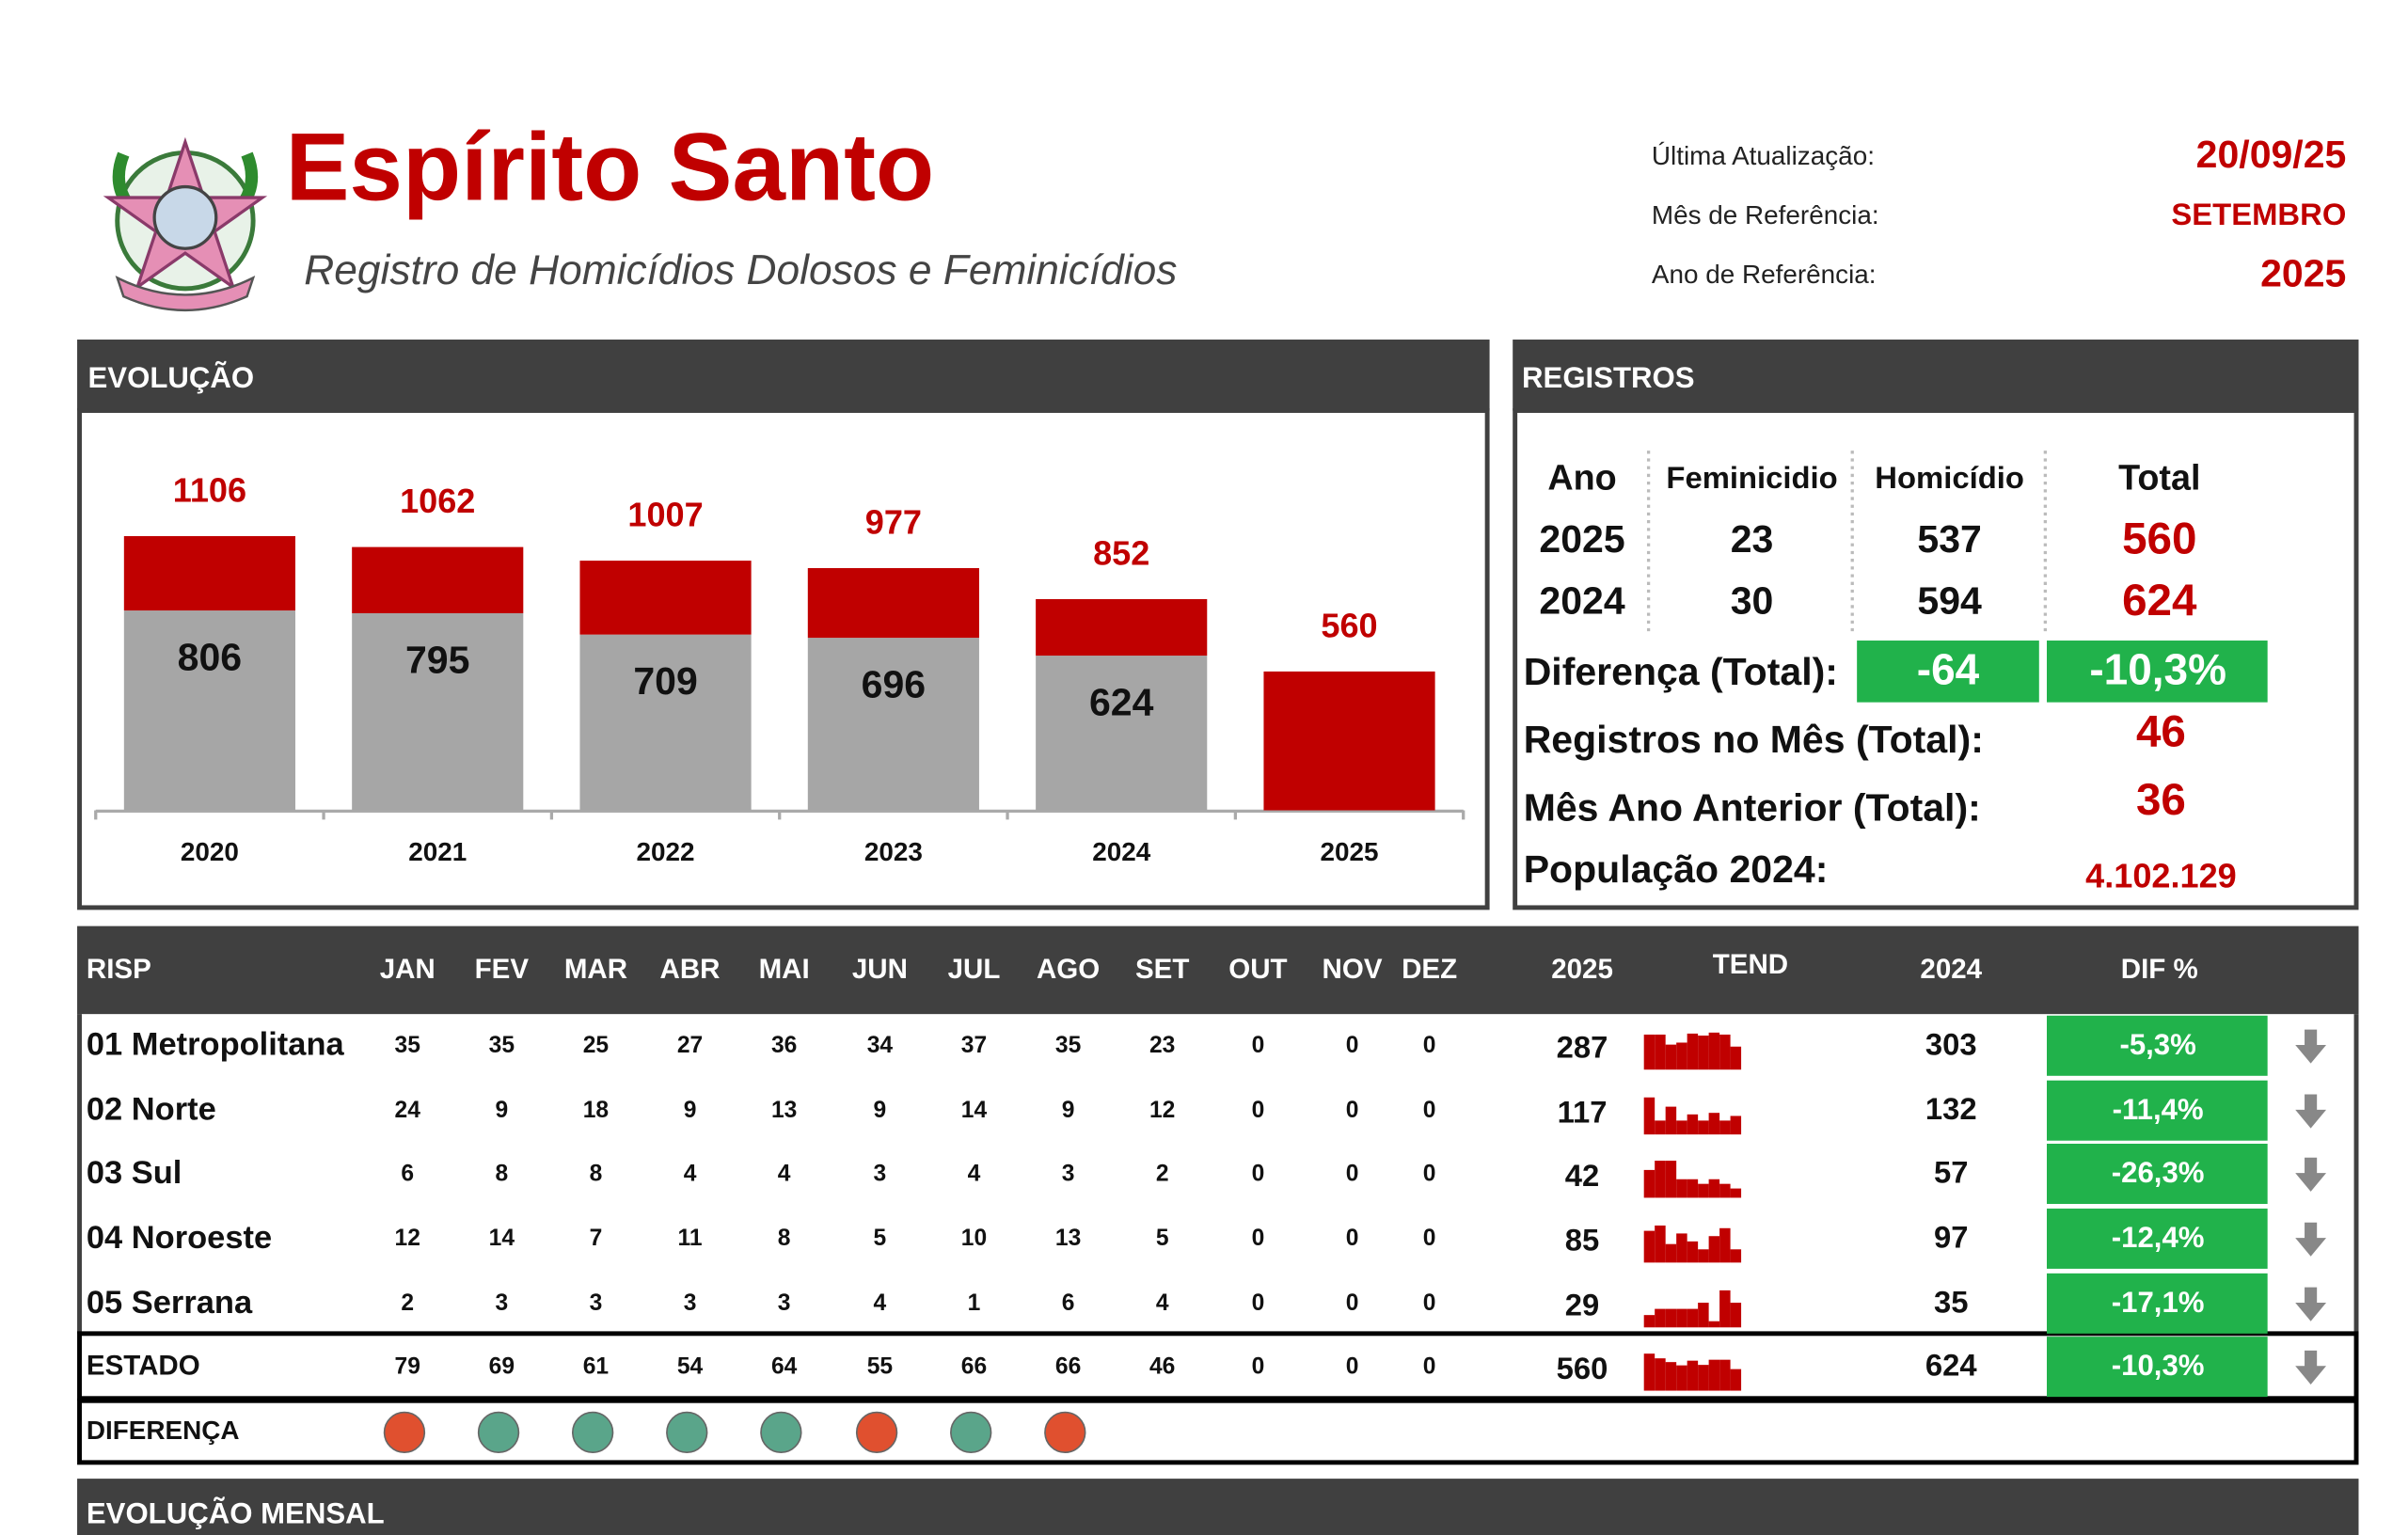 This screenshot has width=2408, height=1535. What do you see at coordinates (881, 1110) in the screenshot?
I see `cell: 9` at bounding box center [881, 1110].